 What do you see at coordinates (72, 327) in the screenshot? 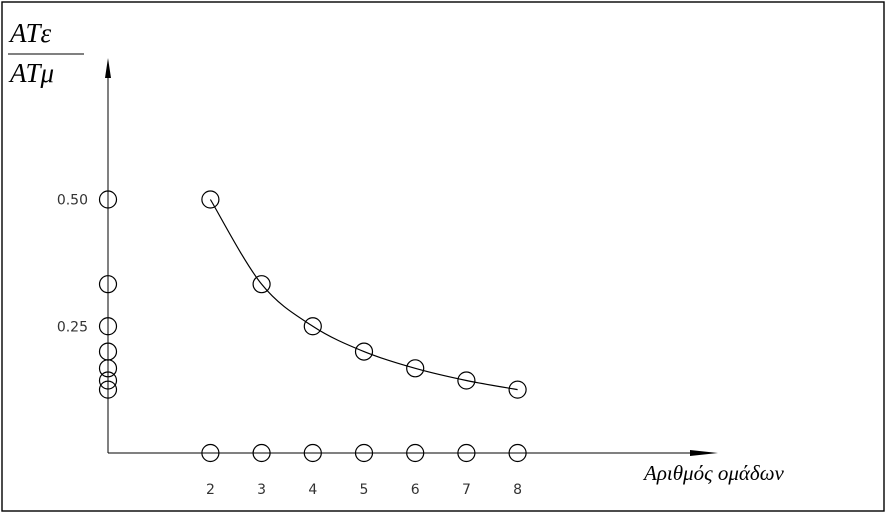
I see `y-tick-label-0.25: 0.25` at bounding box center [72, 327].